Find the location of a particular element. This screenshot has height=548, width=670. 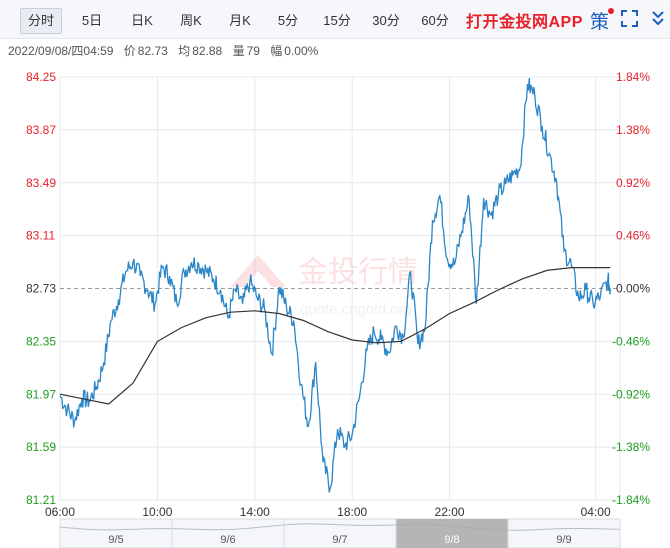

y-tick-label-right: 1.38% is located at coordinates (633, 130).